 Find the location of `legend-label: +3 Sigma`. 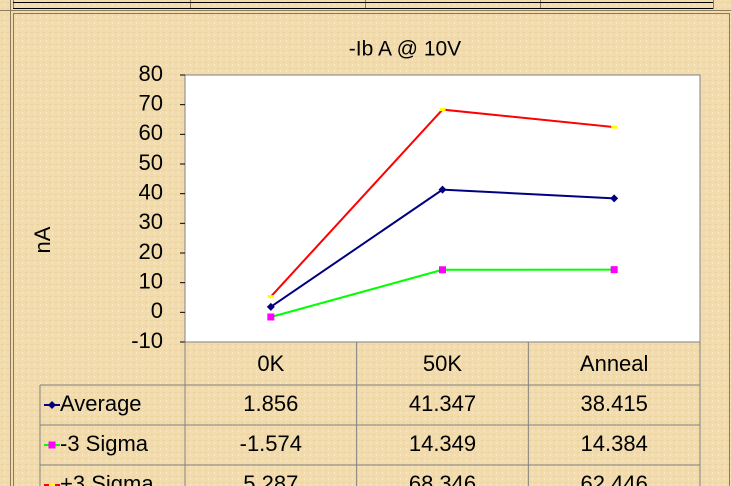

legend-label: +3 Sigma is located at coordinates (107, 478).